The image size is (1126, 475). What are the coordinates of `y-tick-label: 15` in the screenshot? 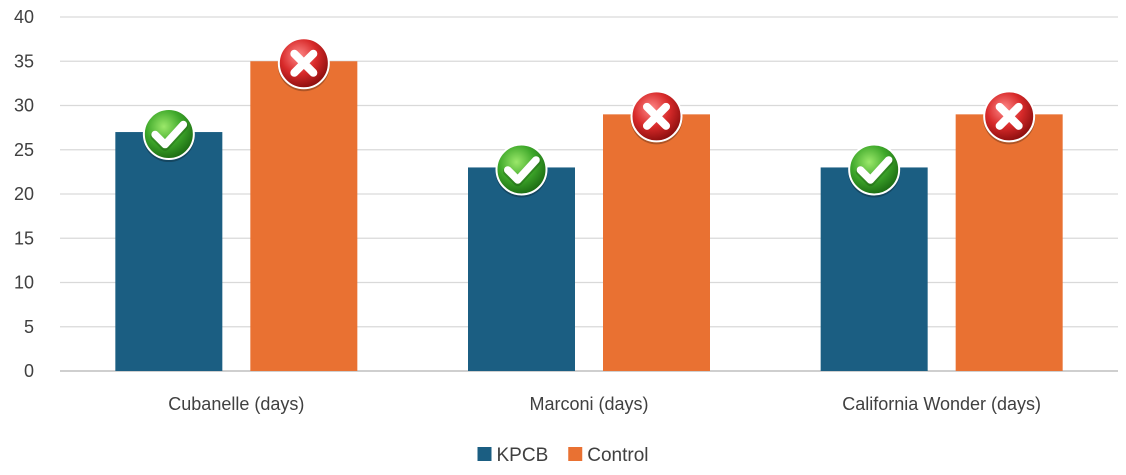 It's located at (24, 238).